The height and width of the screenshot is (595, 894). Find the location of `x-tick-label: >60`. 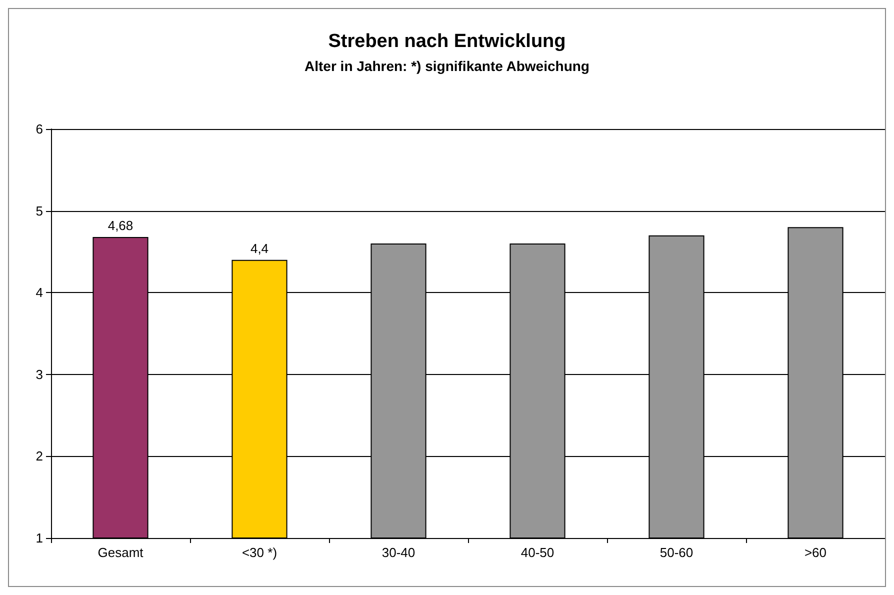

x-tick-label: >60 is located at coordinates (815, 552).